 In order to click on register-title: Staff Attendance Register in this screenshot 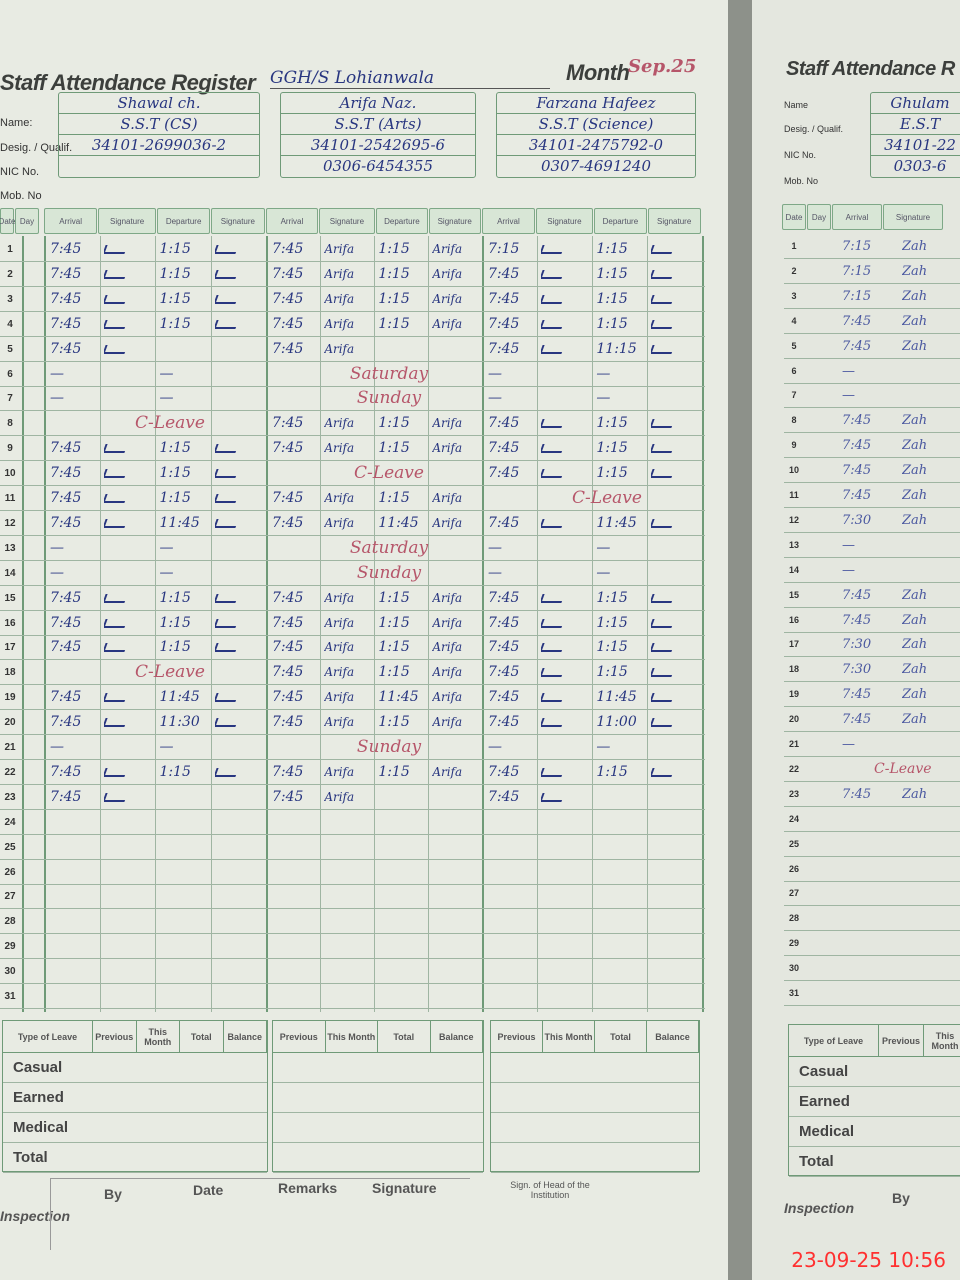, I will do `click(128, 82)`.